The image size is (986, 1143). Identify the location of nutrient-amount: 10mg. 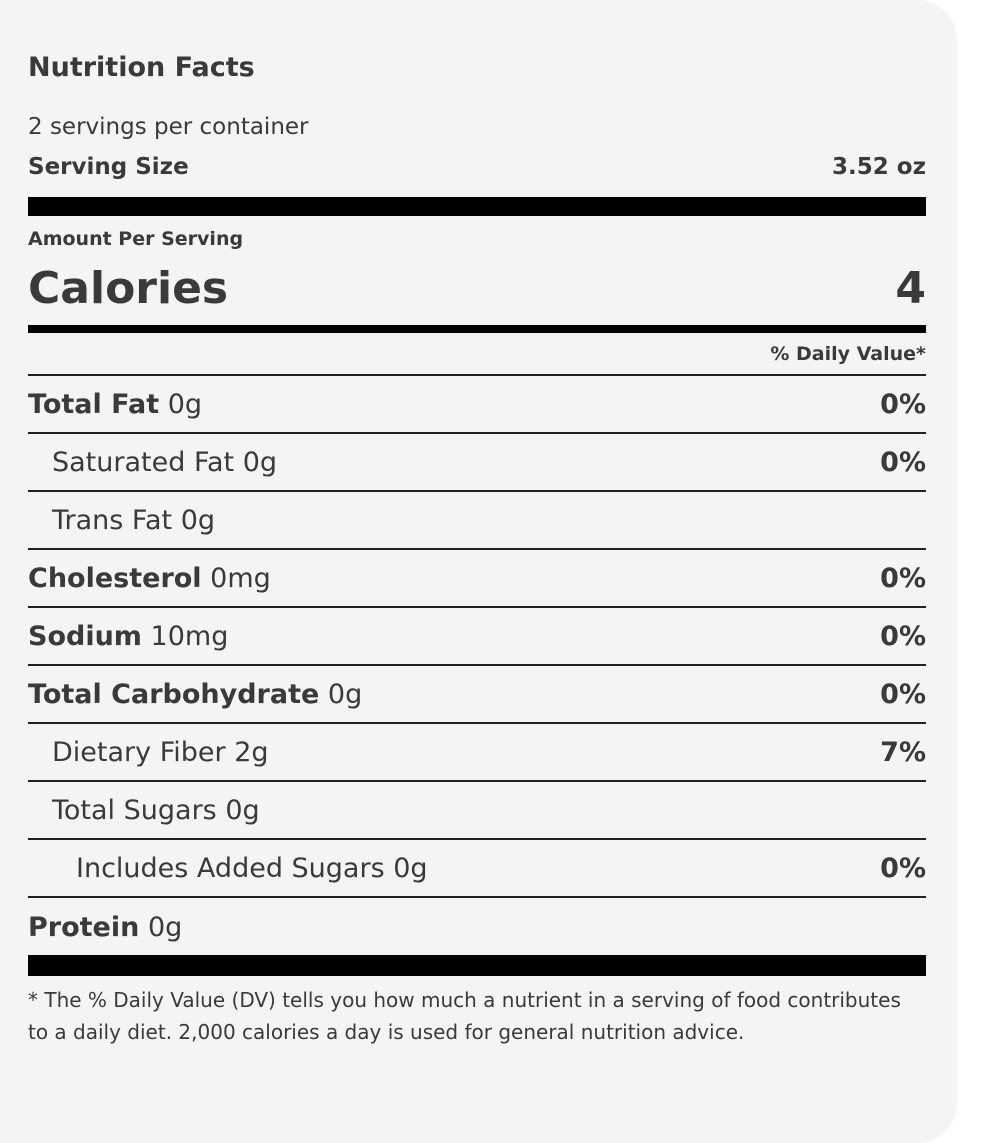
(189, 636).